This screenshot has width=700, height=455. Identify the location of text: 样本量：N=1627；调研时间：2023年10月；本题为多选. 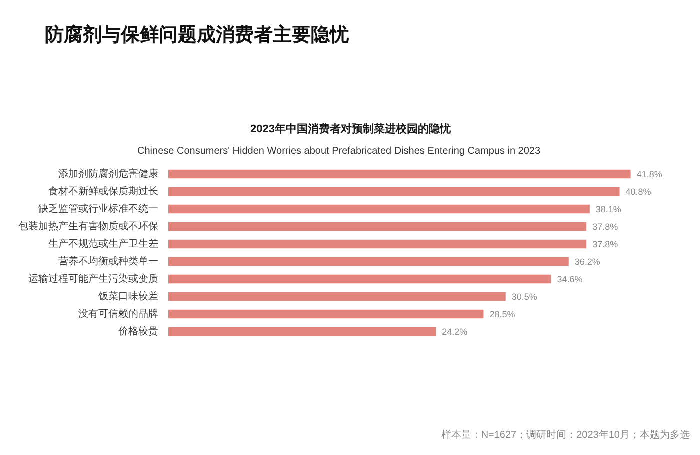
(565, 436).